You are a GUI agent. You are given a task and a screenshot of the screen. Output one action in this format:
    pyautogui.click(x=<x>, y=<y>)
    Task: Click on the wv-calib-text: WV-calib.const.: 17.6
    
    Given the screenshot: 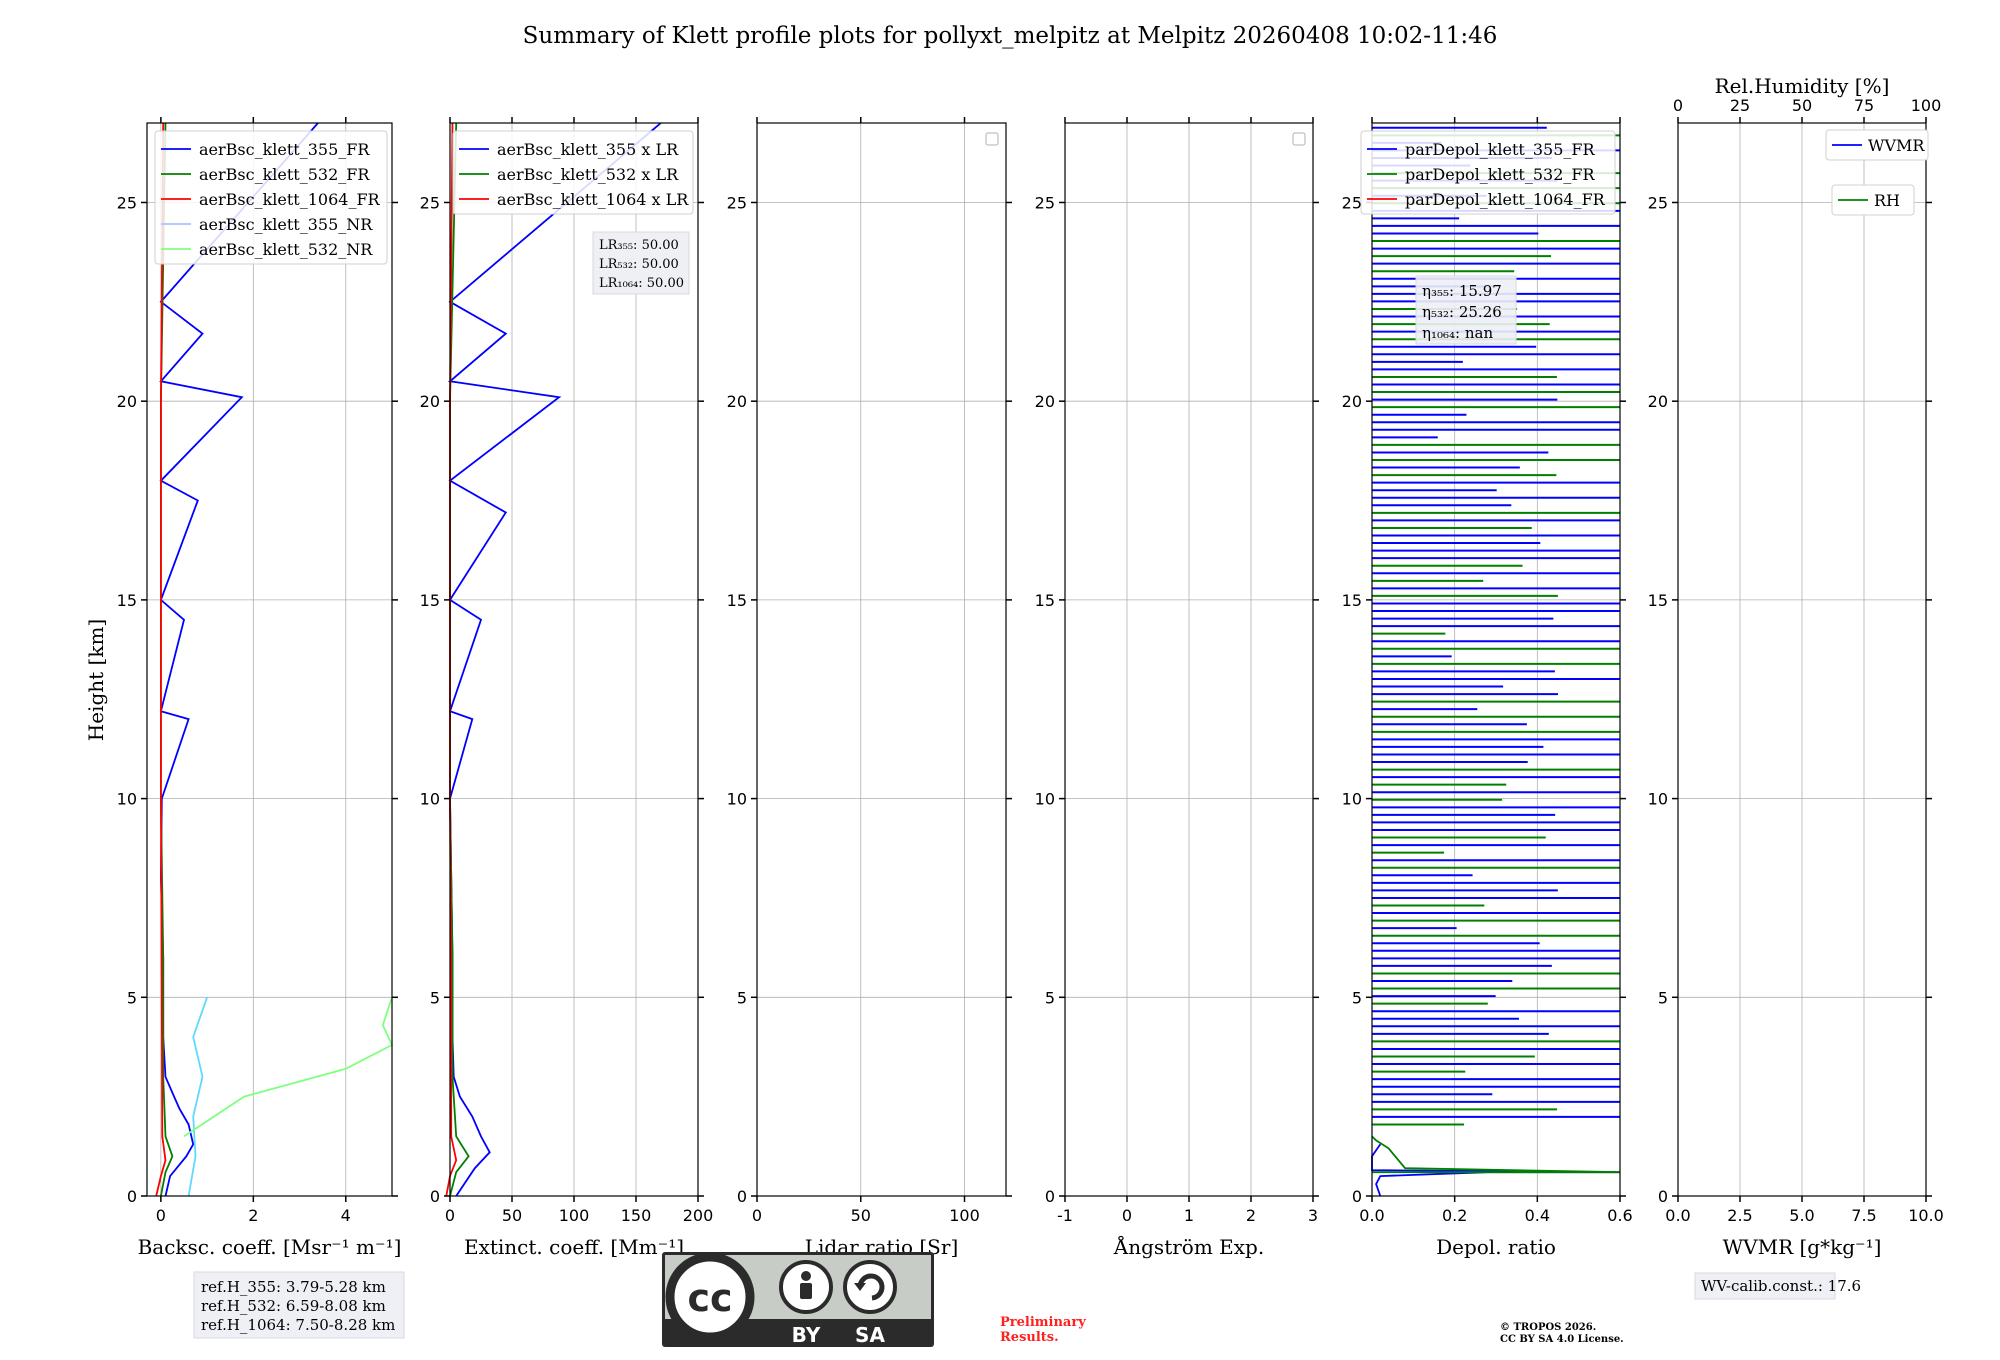 What is the action you would take?
    pyautogui.click(x=1781, y=1286)
    